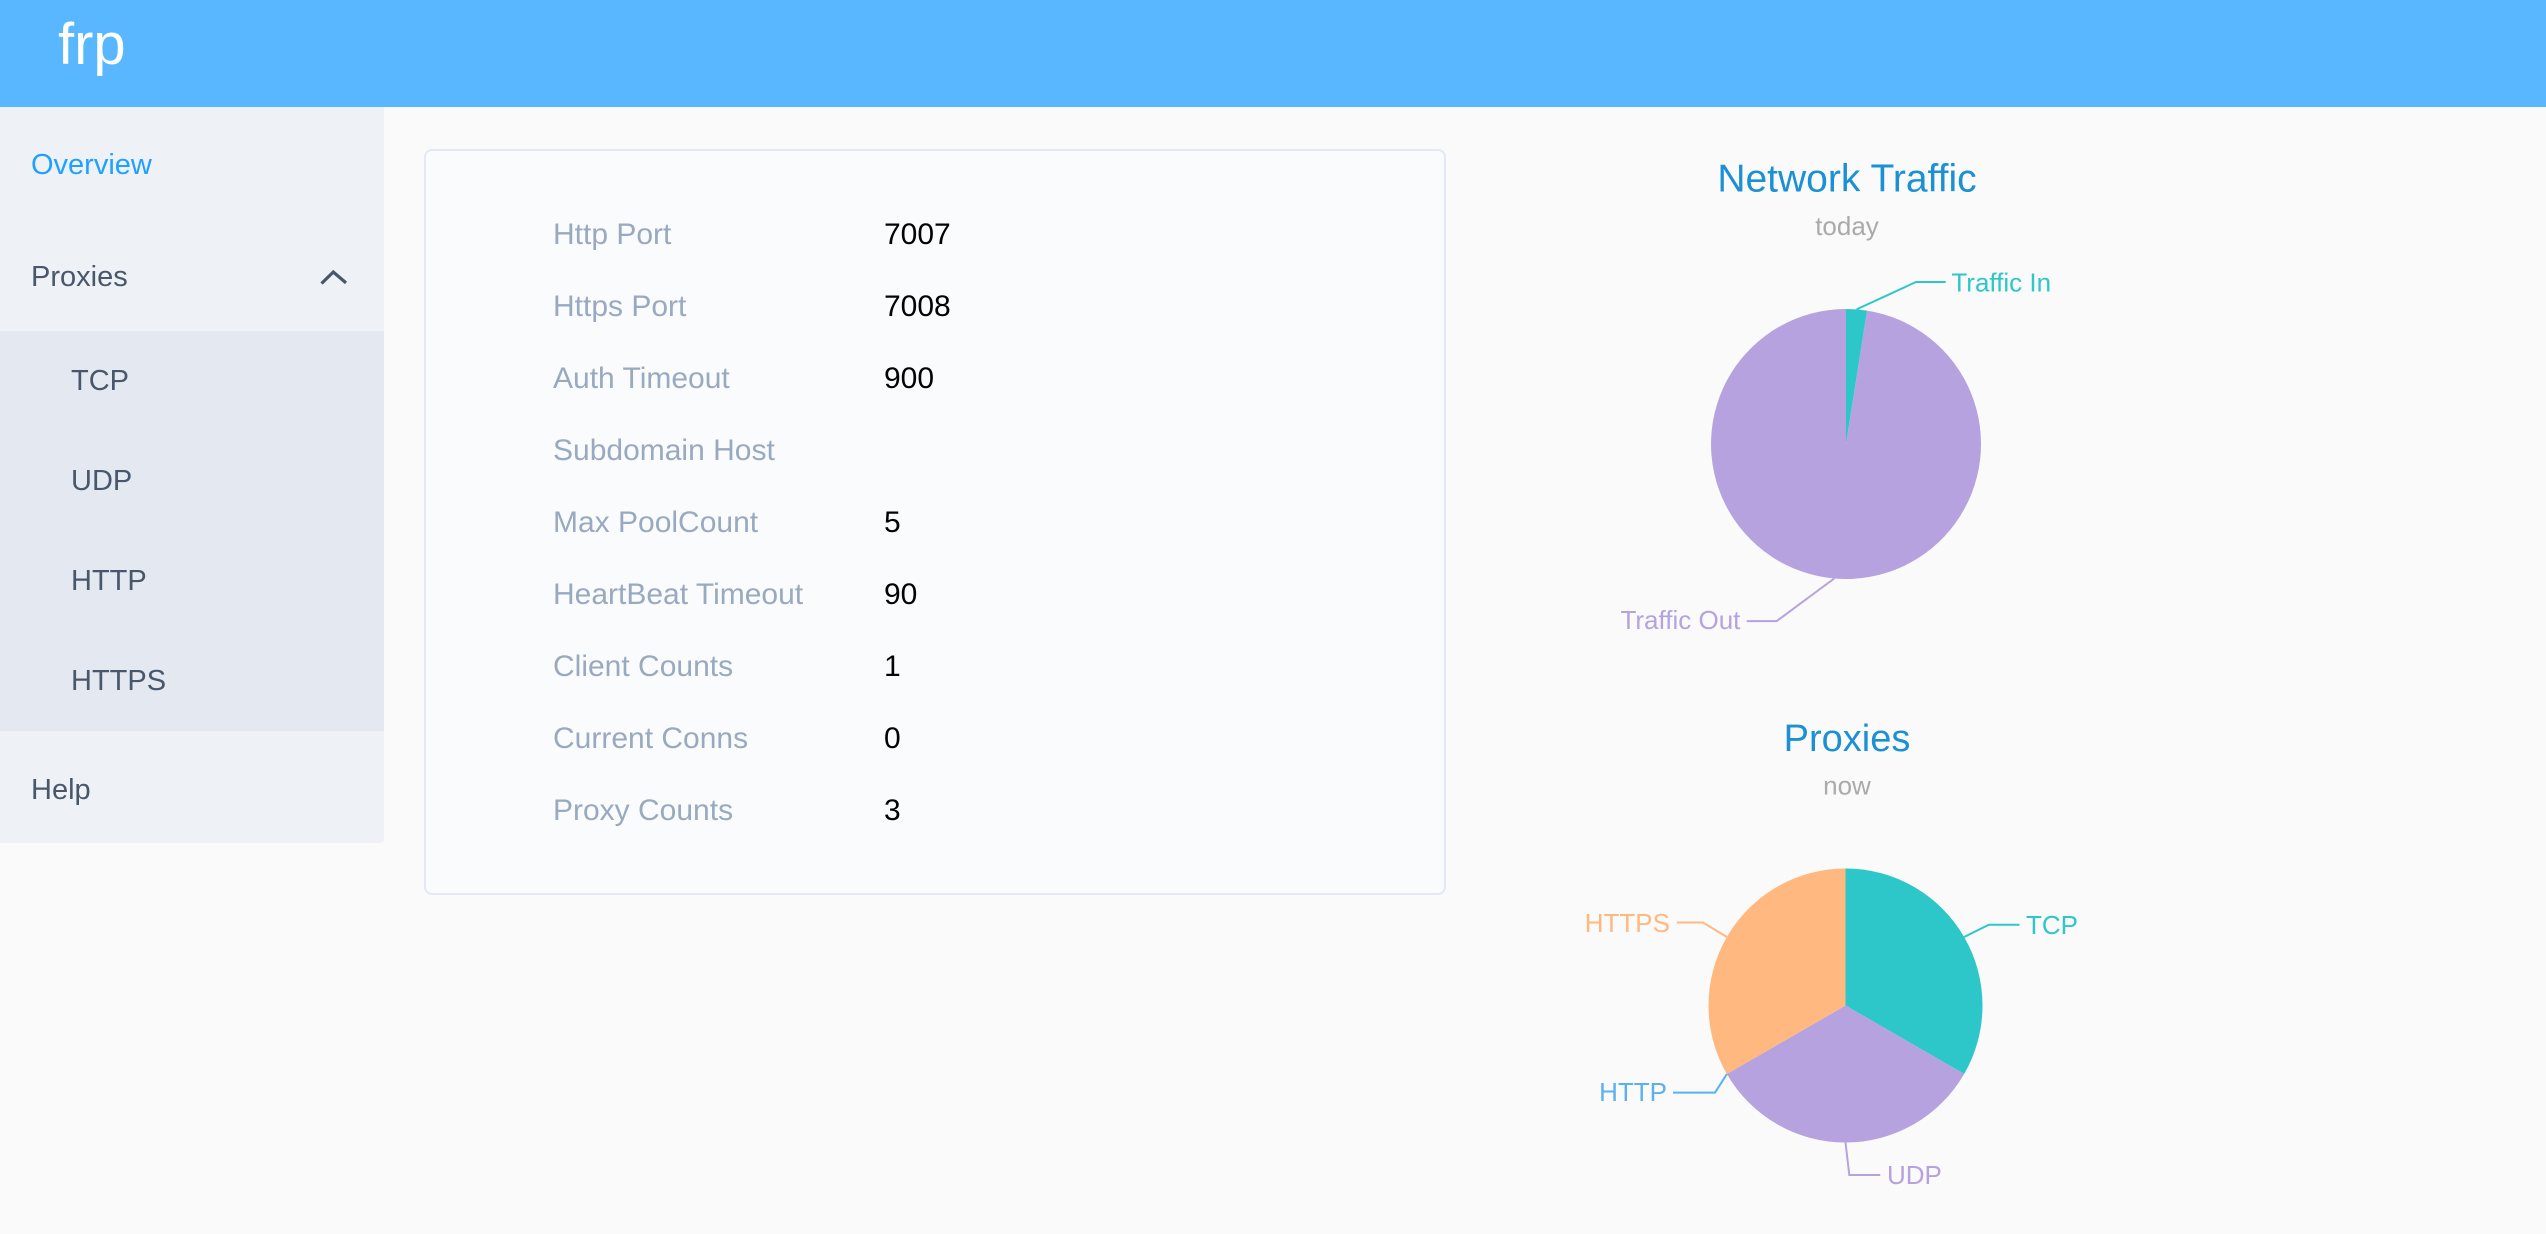 The height and width of the screenshot is (1234, 2546). I want to click on svg-text: Network Traffic, so click(1846, 179).